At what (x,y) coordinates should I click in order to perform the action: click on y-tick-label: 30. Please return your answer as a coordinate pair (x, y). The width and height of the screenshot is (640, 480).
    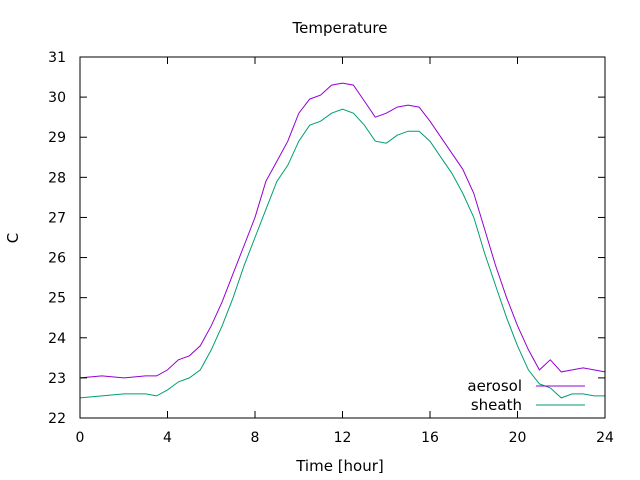
    Looking at the image, I should click on (57, 98).